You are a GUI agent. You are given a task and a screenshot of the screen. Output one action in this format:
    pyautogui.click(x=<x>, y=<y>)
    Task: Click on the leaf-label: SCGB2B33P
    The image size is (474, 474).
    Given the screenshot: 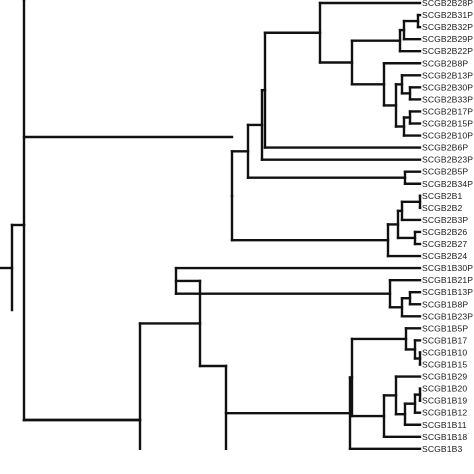 What is the action you would take?
    pyautogui.click(x=447, y=99)
    